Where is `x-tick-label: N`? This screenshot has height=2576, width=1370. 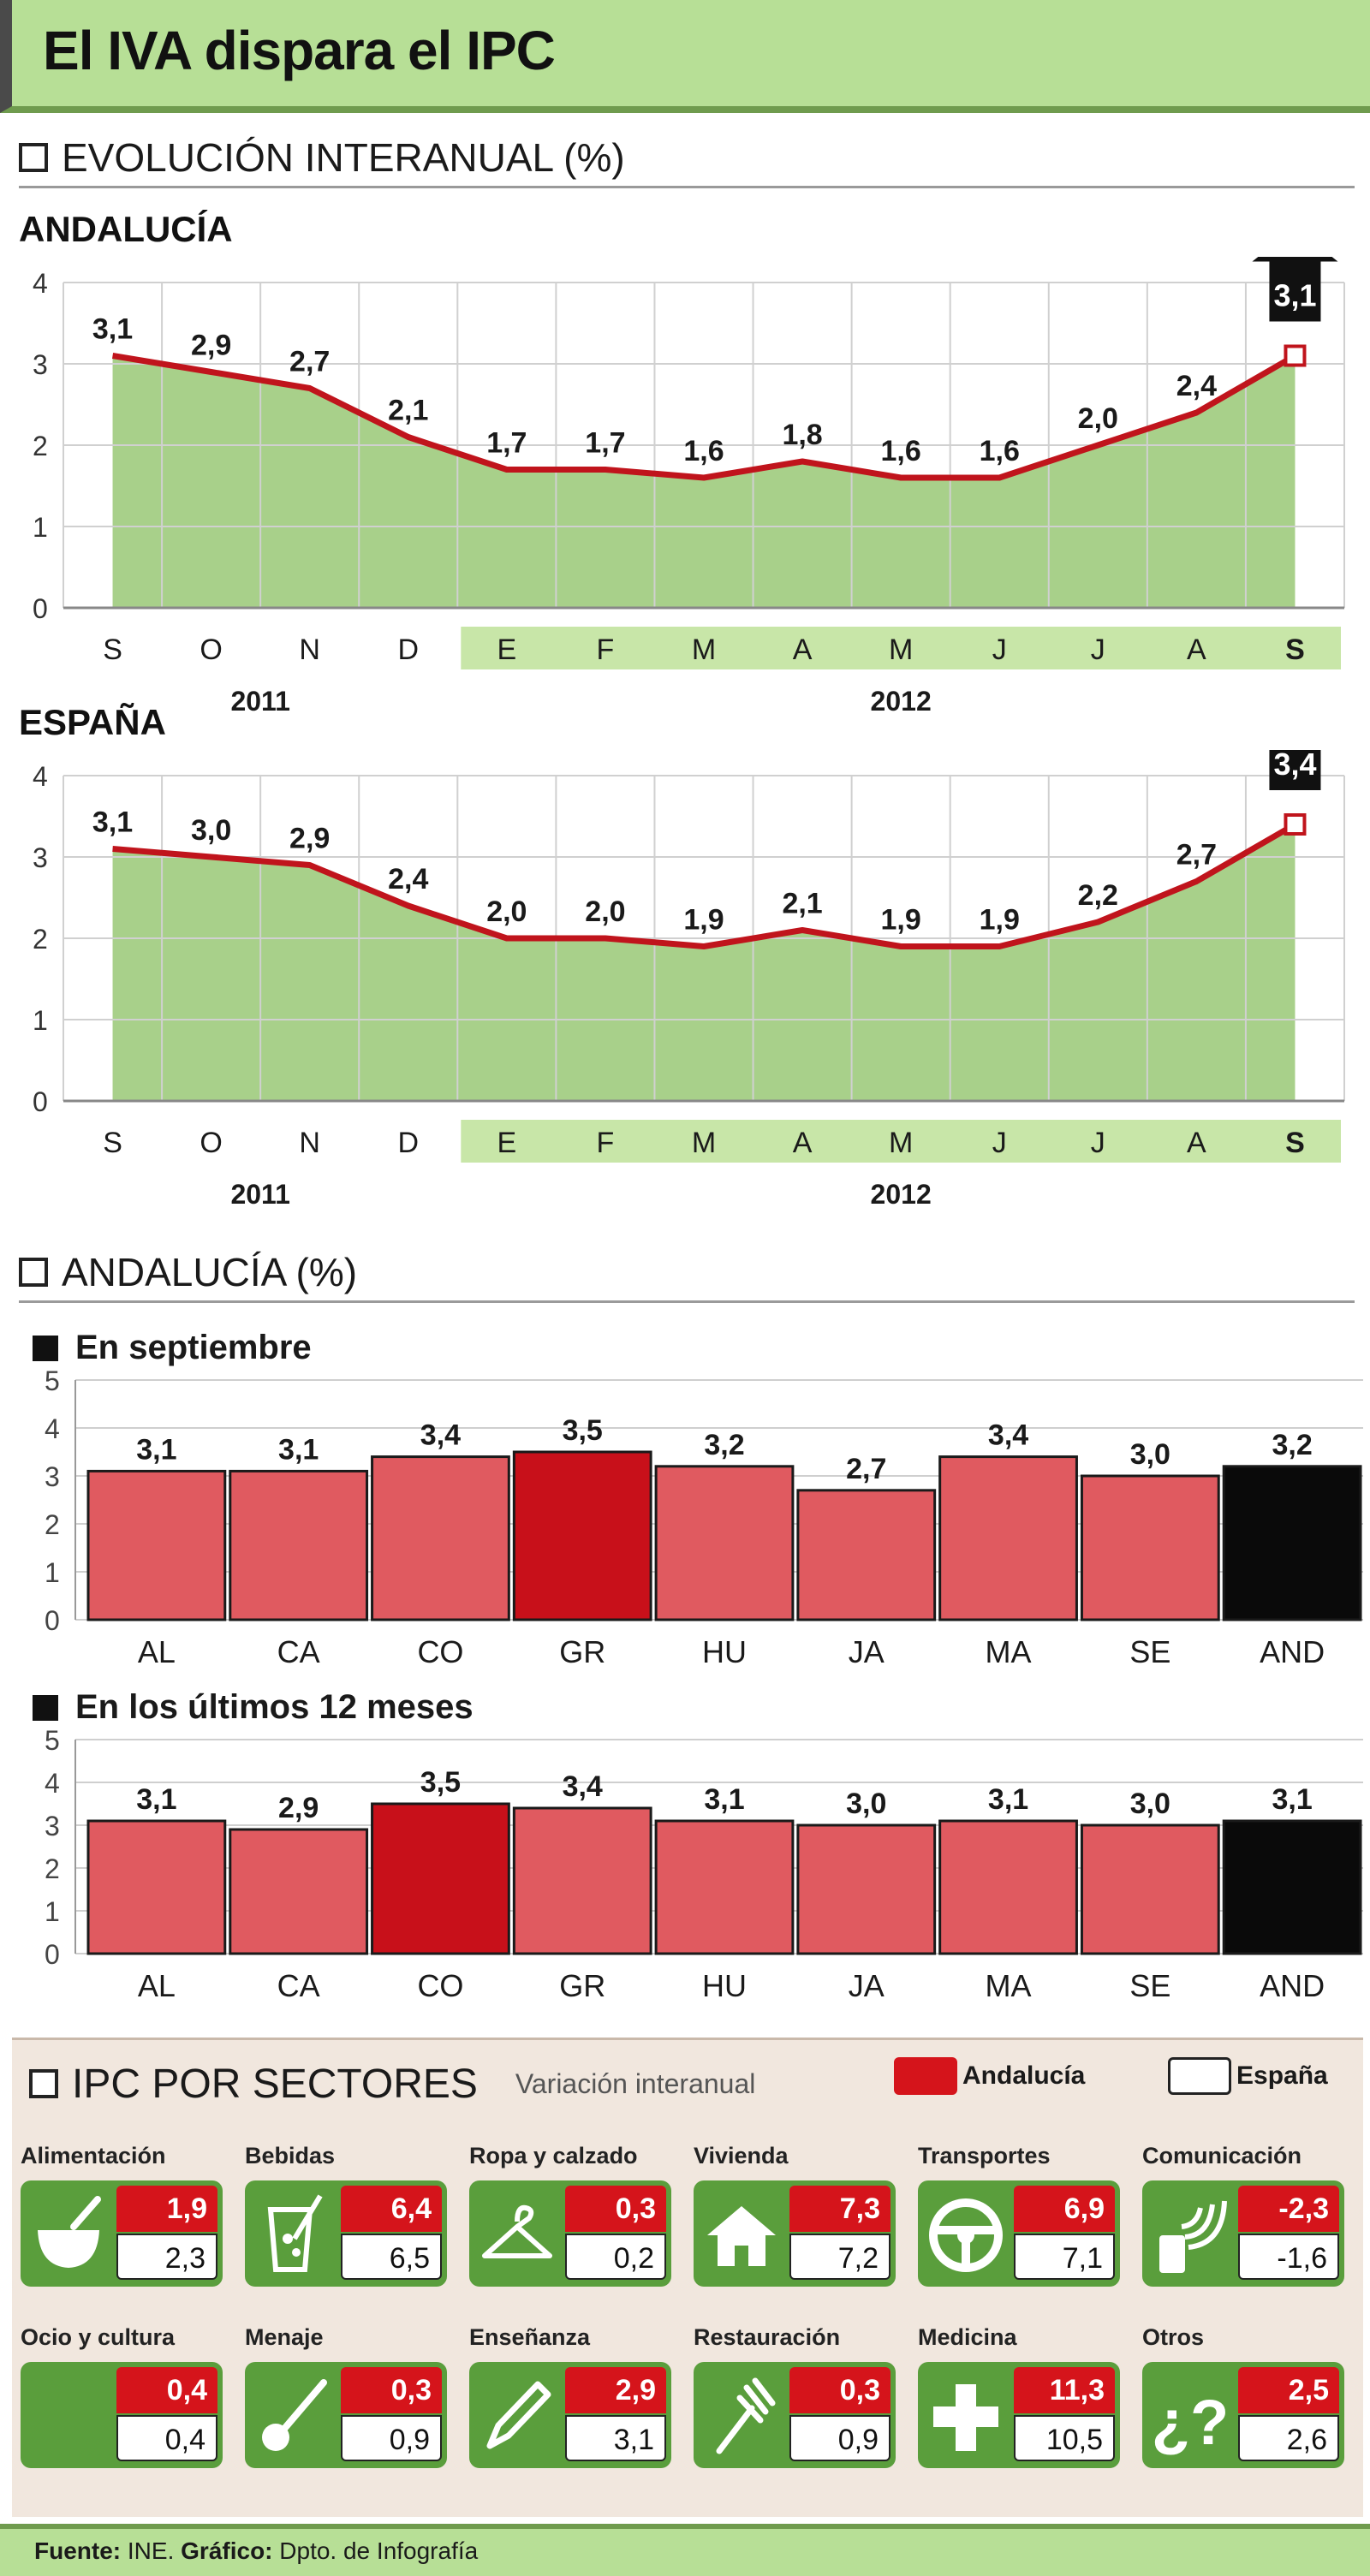
x-tick-label: N is located at coordinates (309, 1143).